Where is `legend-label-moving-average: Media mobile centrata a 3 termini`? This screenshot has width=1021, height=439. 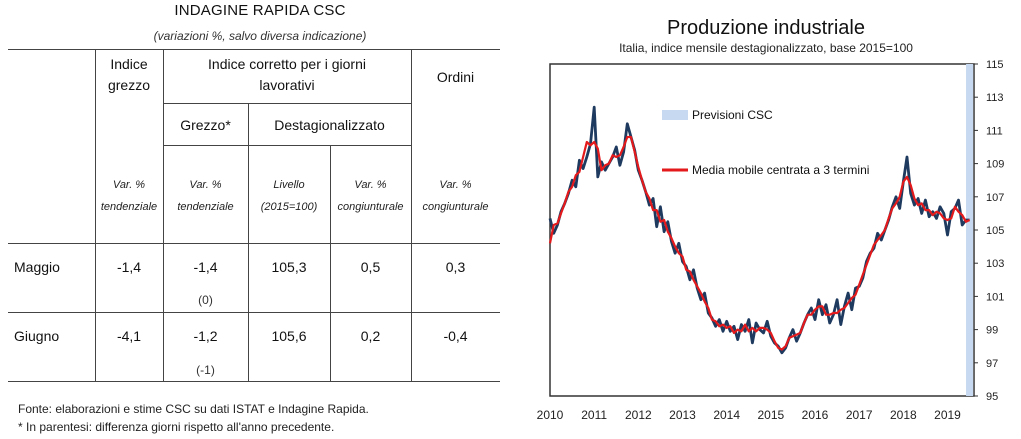
legend-label-moving-average: Media mobile centrata a 3 termini is located at coordinates (780, 170).